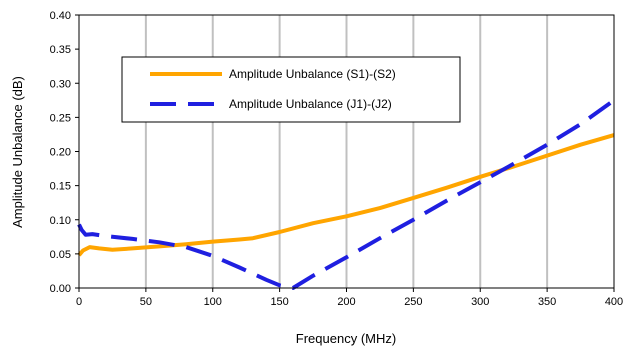  What do you see at coordinates (79, 302) in the screenshot?
I see `x-tick-label: 0` at bounding box center [79, 302].